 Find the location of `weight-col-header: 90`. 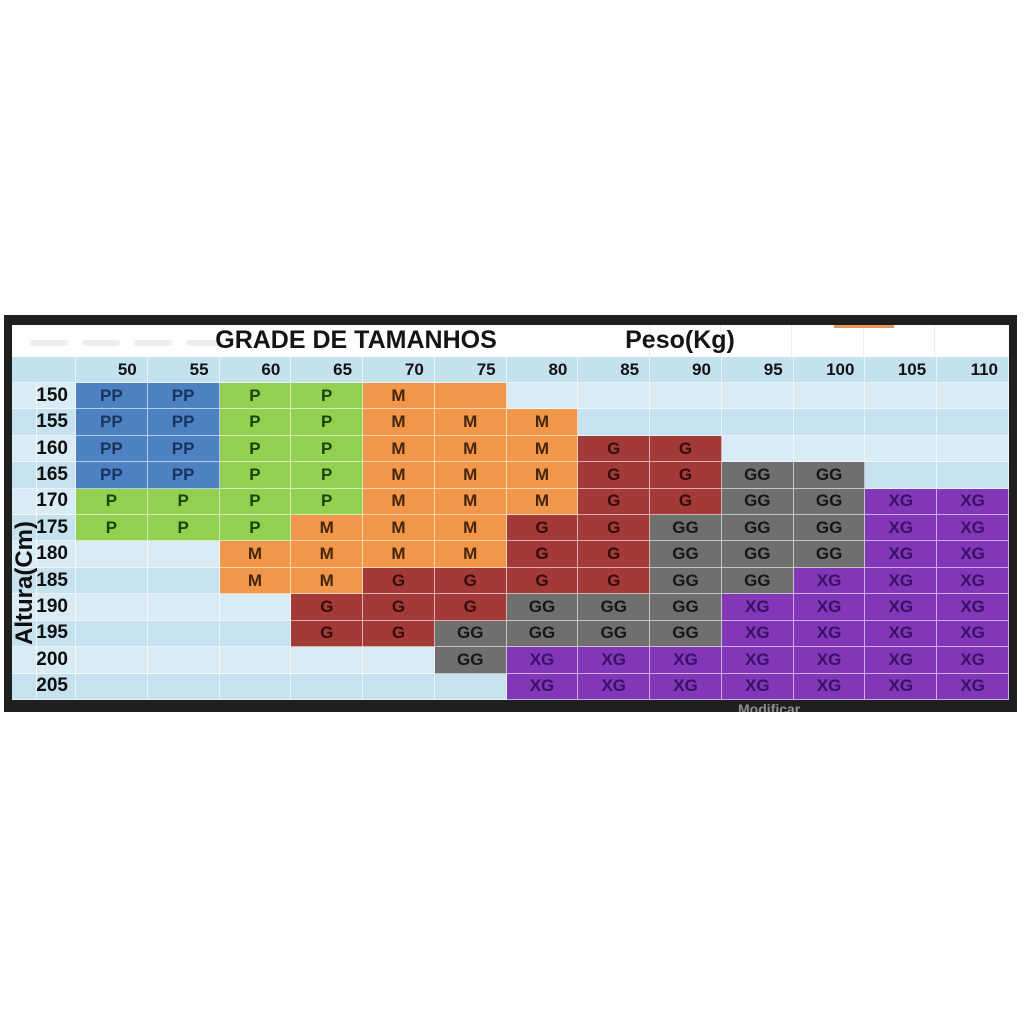

weight-col-header: 90 is located at coordinates (686, 370).